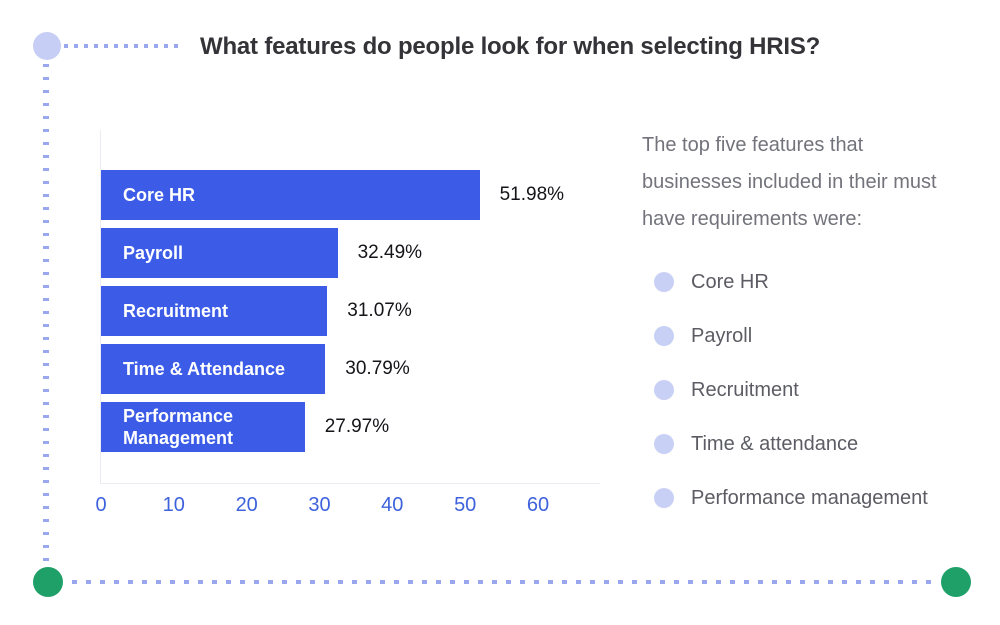 The height and width of the screenshot is (625, 1000). I want to click on corner-circle-topleft, so click(47, 46).